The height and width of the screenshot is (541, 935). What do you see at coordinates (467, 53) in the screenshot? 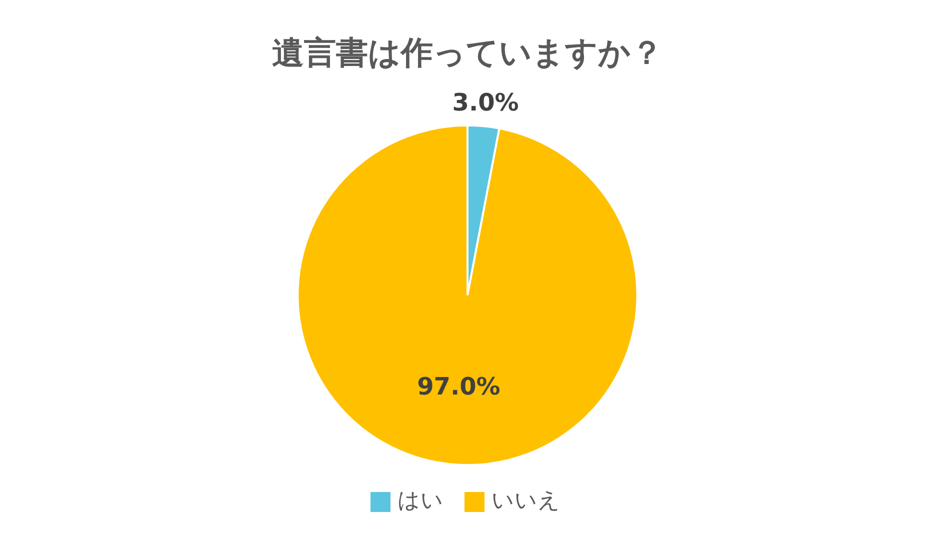
I see `chart-title: 遺言書は作っていますか？` at bounding box center [467, 53].